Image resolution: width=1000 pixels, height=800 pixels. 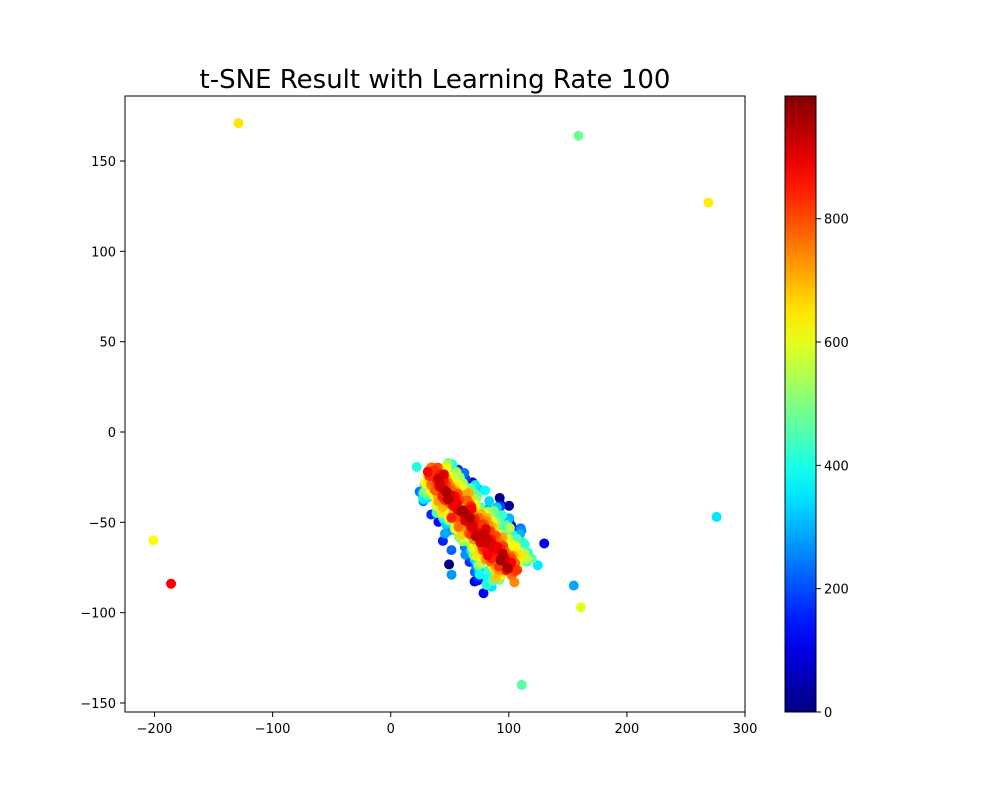 I want to click on colorbar, so click(x=800, y=404).